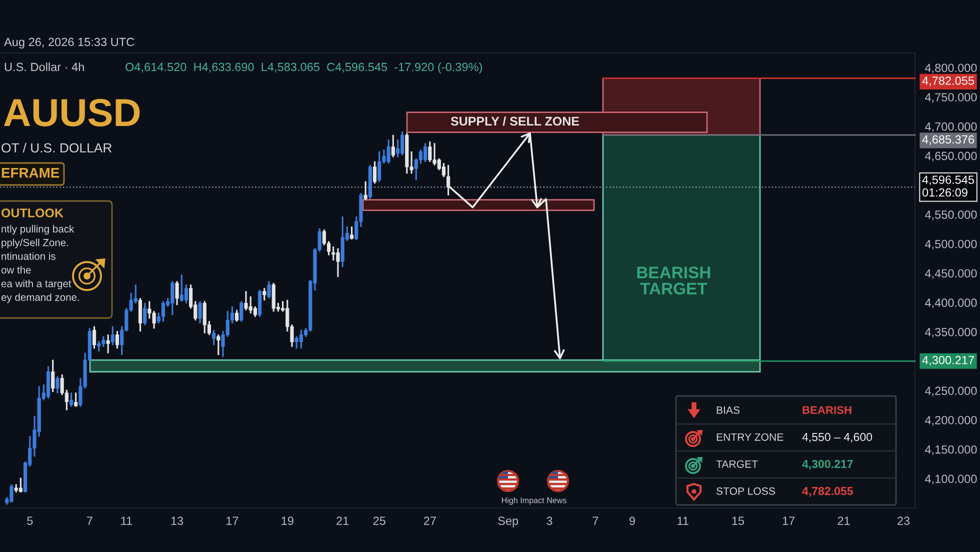 The width and height of the screenshot is (980, 552). What do you see at coordinates (632, 521) in the screenshot?
I see `x-tick-label: 9` at bounding box center [632, 521].